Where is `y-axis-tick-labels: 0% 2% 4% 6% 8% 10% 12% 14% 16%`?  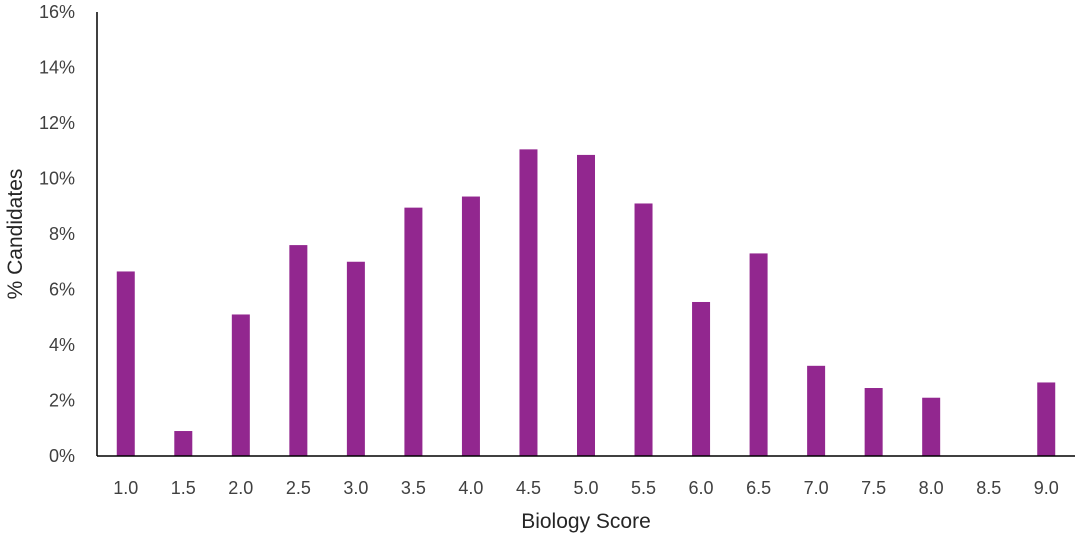
y-axis-tick-labels: 0% 2% 4% 6% 8% 10% 12% 14% 16% is located at coordinates (57, 234).